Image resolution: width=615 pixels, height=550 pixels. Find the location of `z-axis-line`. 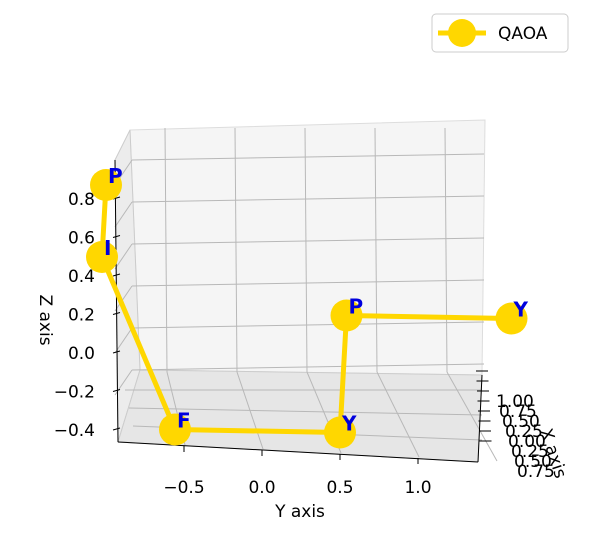

z-axis-line is located at coordinates (116, 301).